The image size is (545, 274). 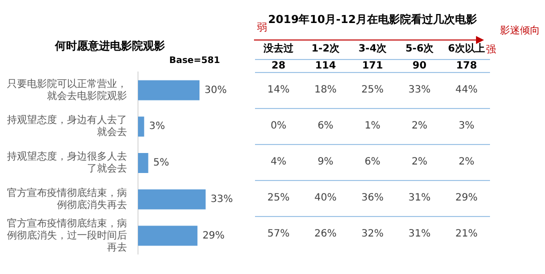 What do you see at coordinates (325, 90) in the screenshot?
I see `text: 18%` at bounding box center [325, 90].